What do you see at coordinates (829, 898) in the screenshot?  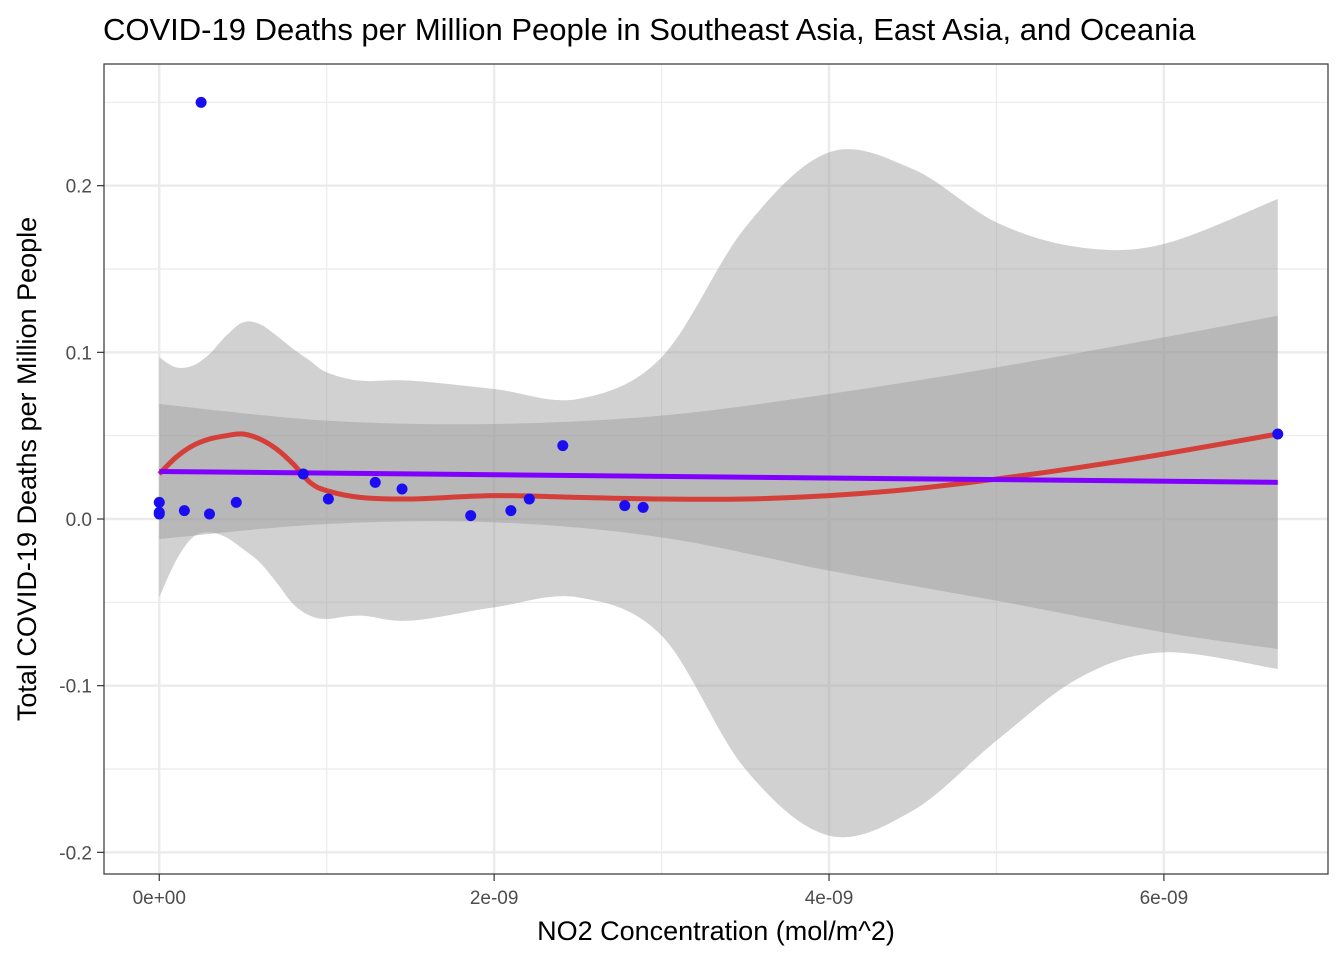 I see `x-tick-label: 4e-09` at bounding box center [829, 898].